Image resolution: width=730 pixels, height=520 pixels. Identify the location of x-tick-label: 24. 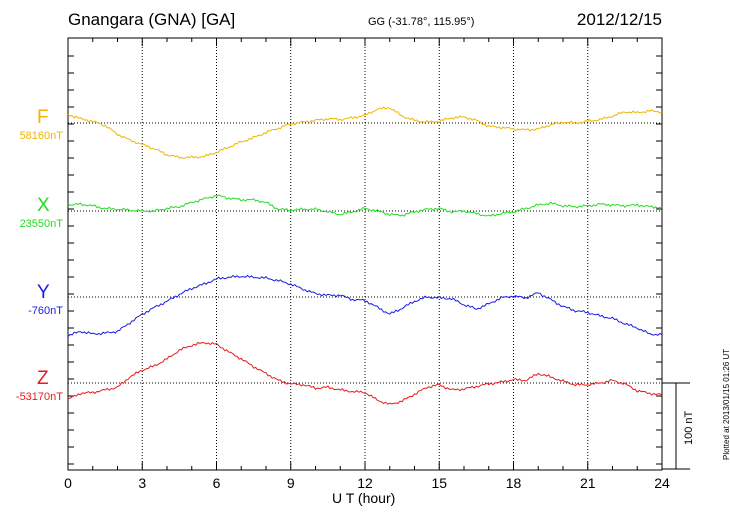
(662, 483).